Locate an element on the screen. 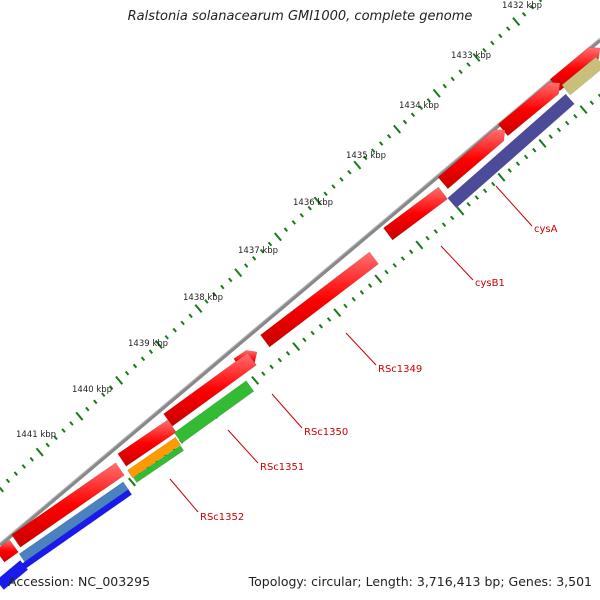 The height and width of the screenshot is (600, 600). tick-label: 1438 kbp is located at coordinates (203, 298).